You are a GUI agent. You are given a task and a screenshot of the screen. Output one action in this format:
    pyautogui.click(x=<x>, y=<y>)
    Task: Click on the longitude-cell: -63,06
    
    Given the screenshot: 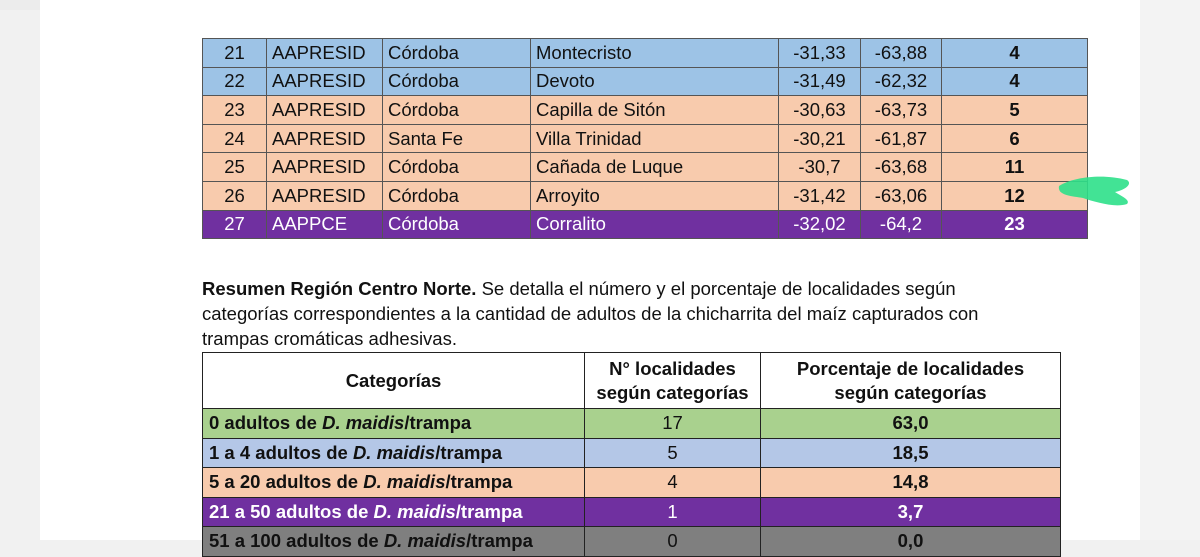 What is the action you would take?
    pyautogui.click(x=901, y=195)
    